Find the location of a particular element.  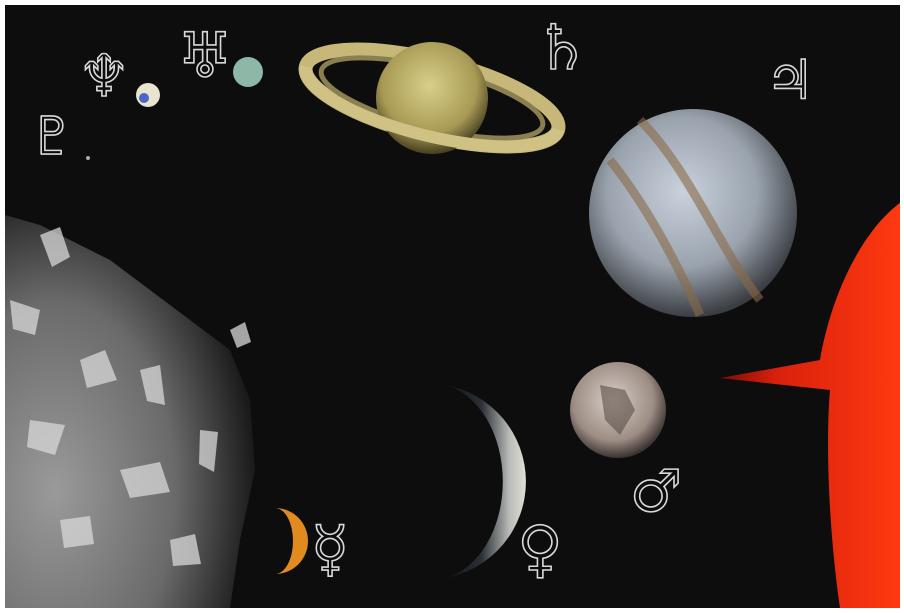

saturn-symbol: ♄ is located at coordinates (562, 47).